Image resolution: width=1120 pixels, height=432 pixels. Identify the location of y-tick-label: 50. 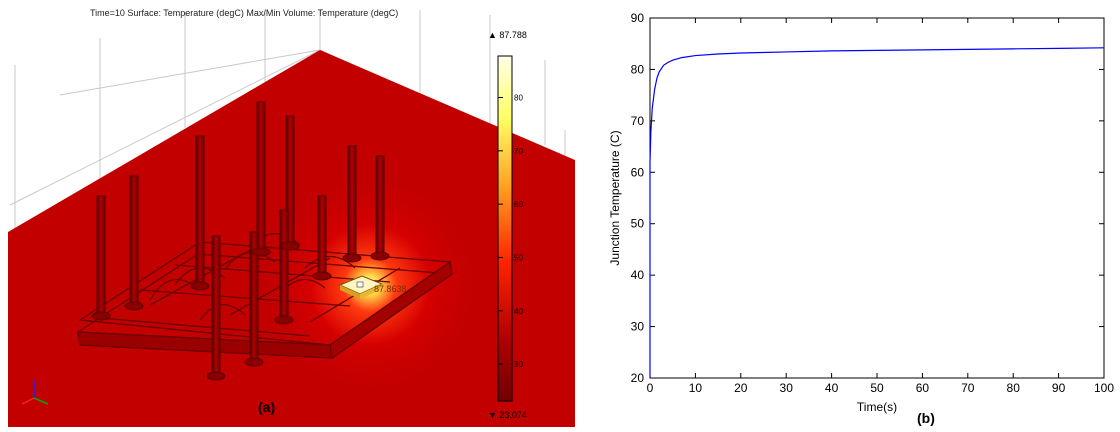
(638, 224).